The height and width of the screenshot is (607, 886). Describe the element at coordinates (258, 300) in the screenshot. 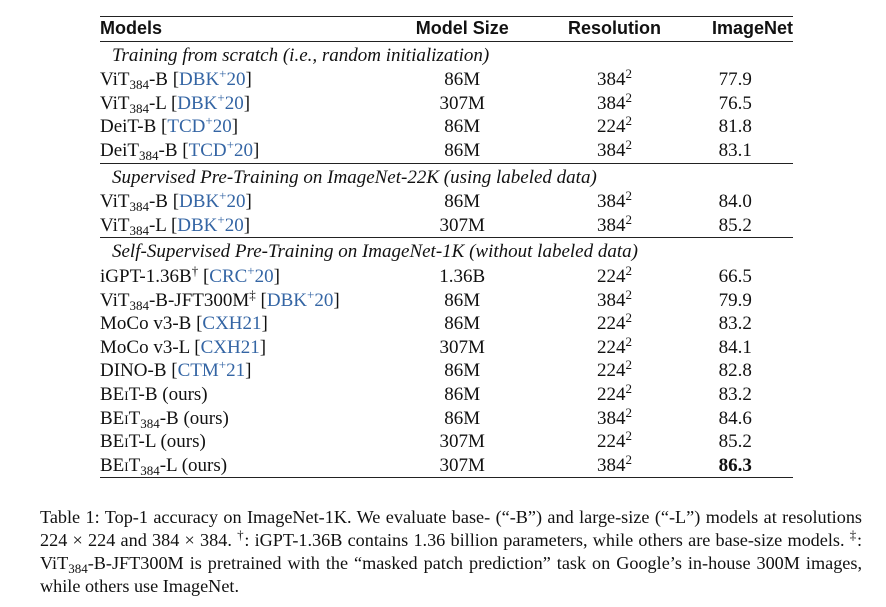

I see `model-spacer` at that location.